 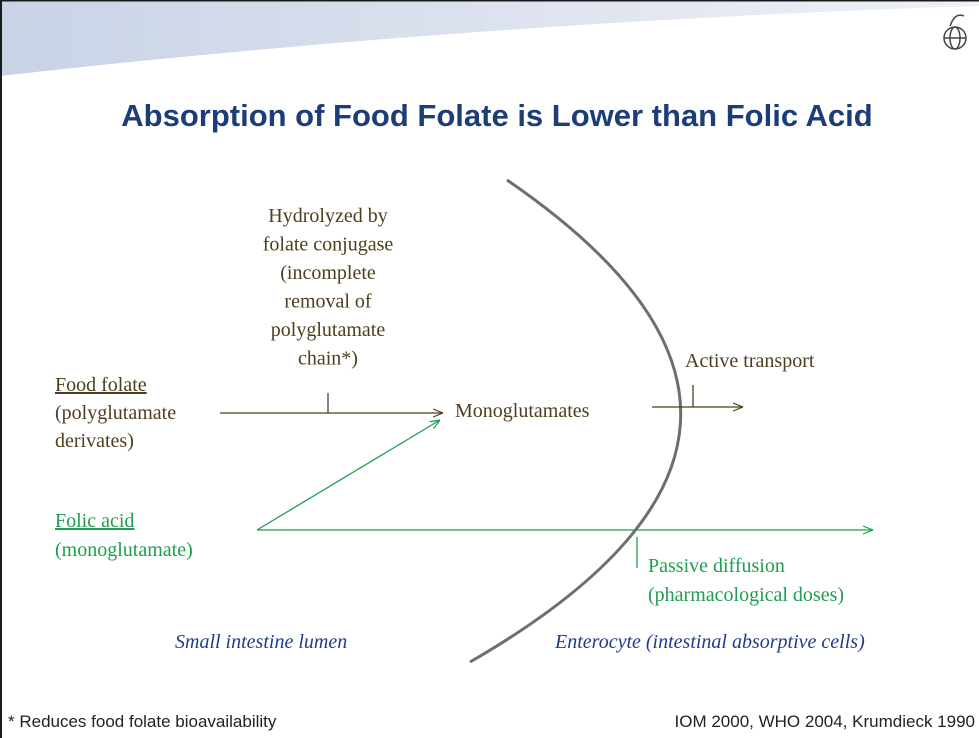 What do you see at coordinates (522, 411) in the screenshot?
I see `node-label: Monoglutamates` at bounding box center [522, 411].